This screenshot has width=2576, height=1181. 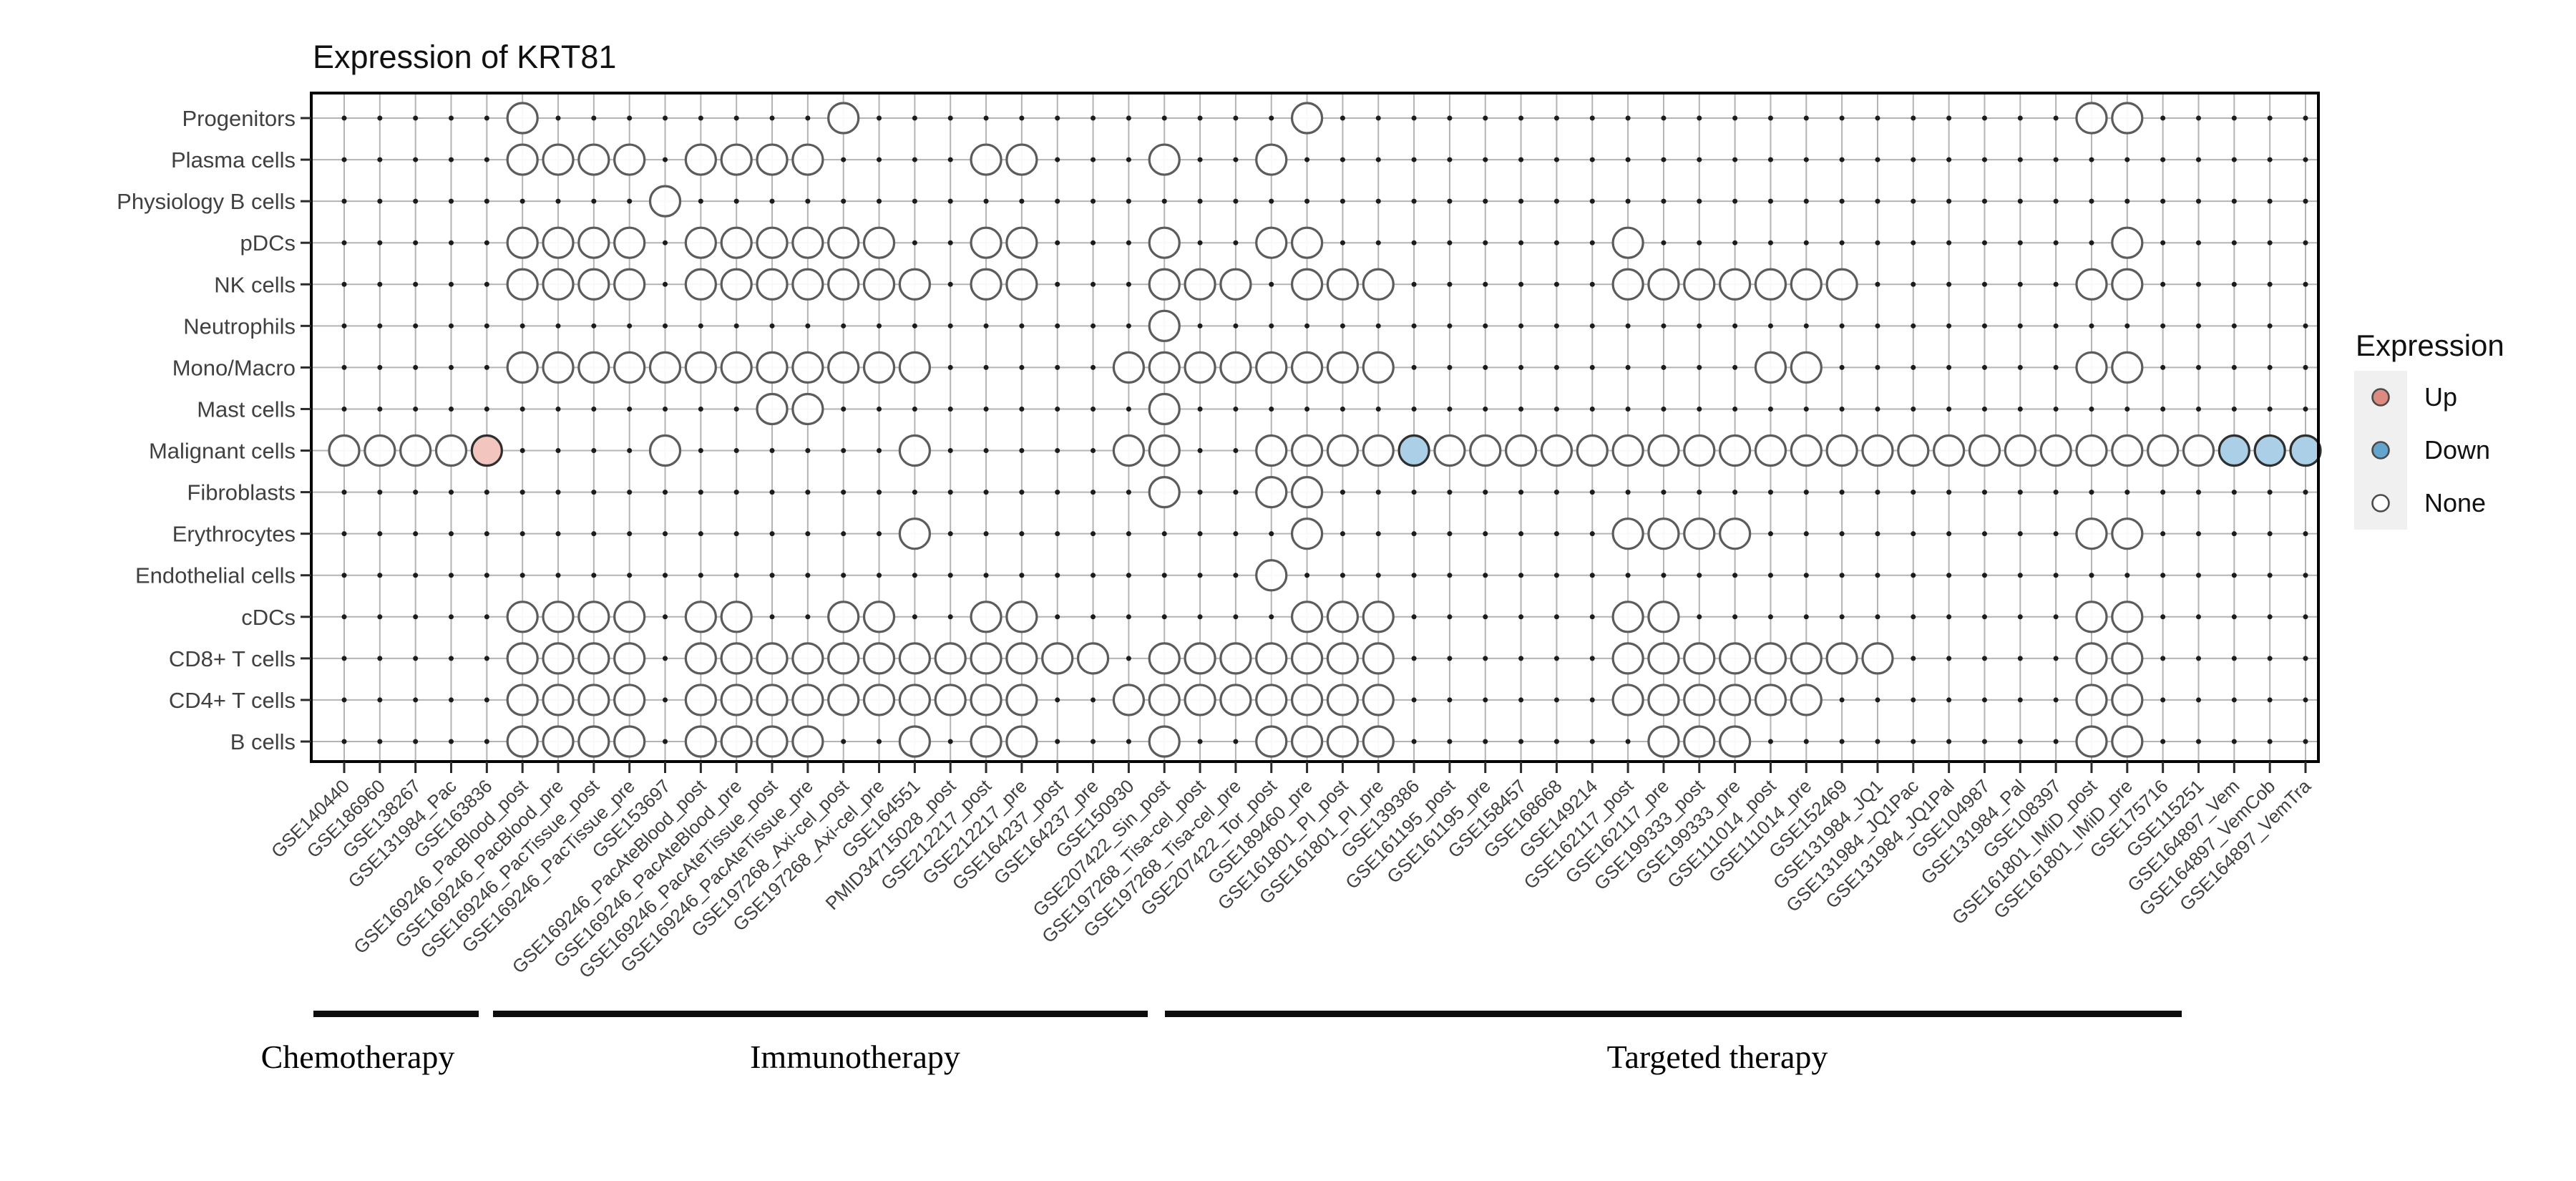 What do you see at coordinates (358, 1057) in the screenshot?
I see `group-label: Chemotherapy` at bounding box center [358, 1057].